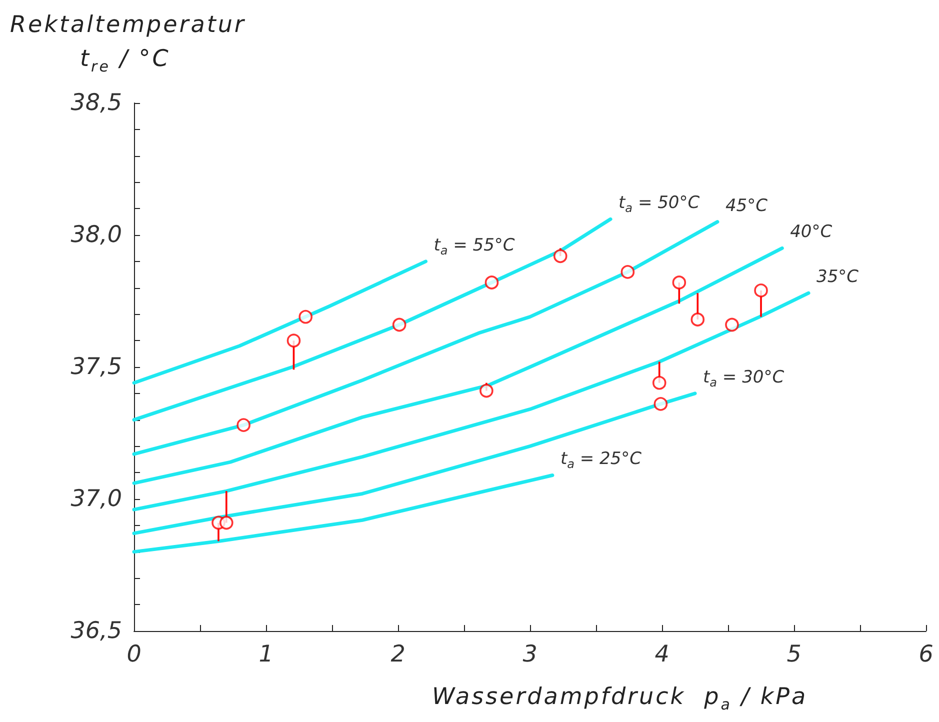 The height and width of the screenshot is (722, 939). Describe the element at coordinates (128, 44) in the screenshot. I see `y-axis-title: Rektaltemperatur t$_{re}$ / °C` at that location.